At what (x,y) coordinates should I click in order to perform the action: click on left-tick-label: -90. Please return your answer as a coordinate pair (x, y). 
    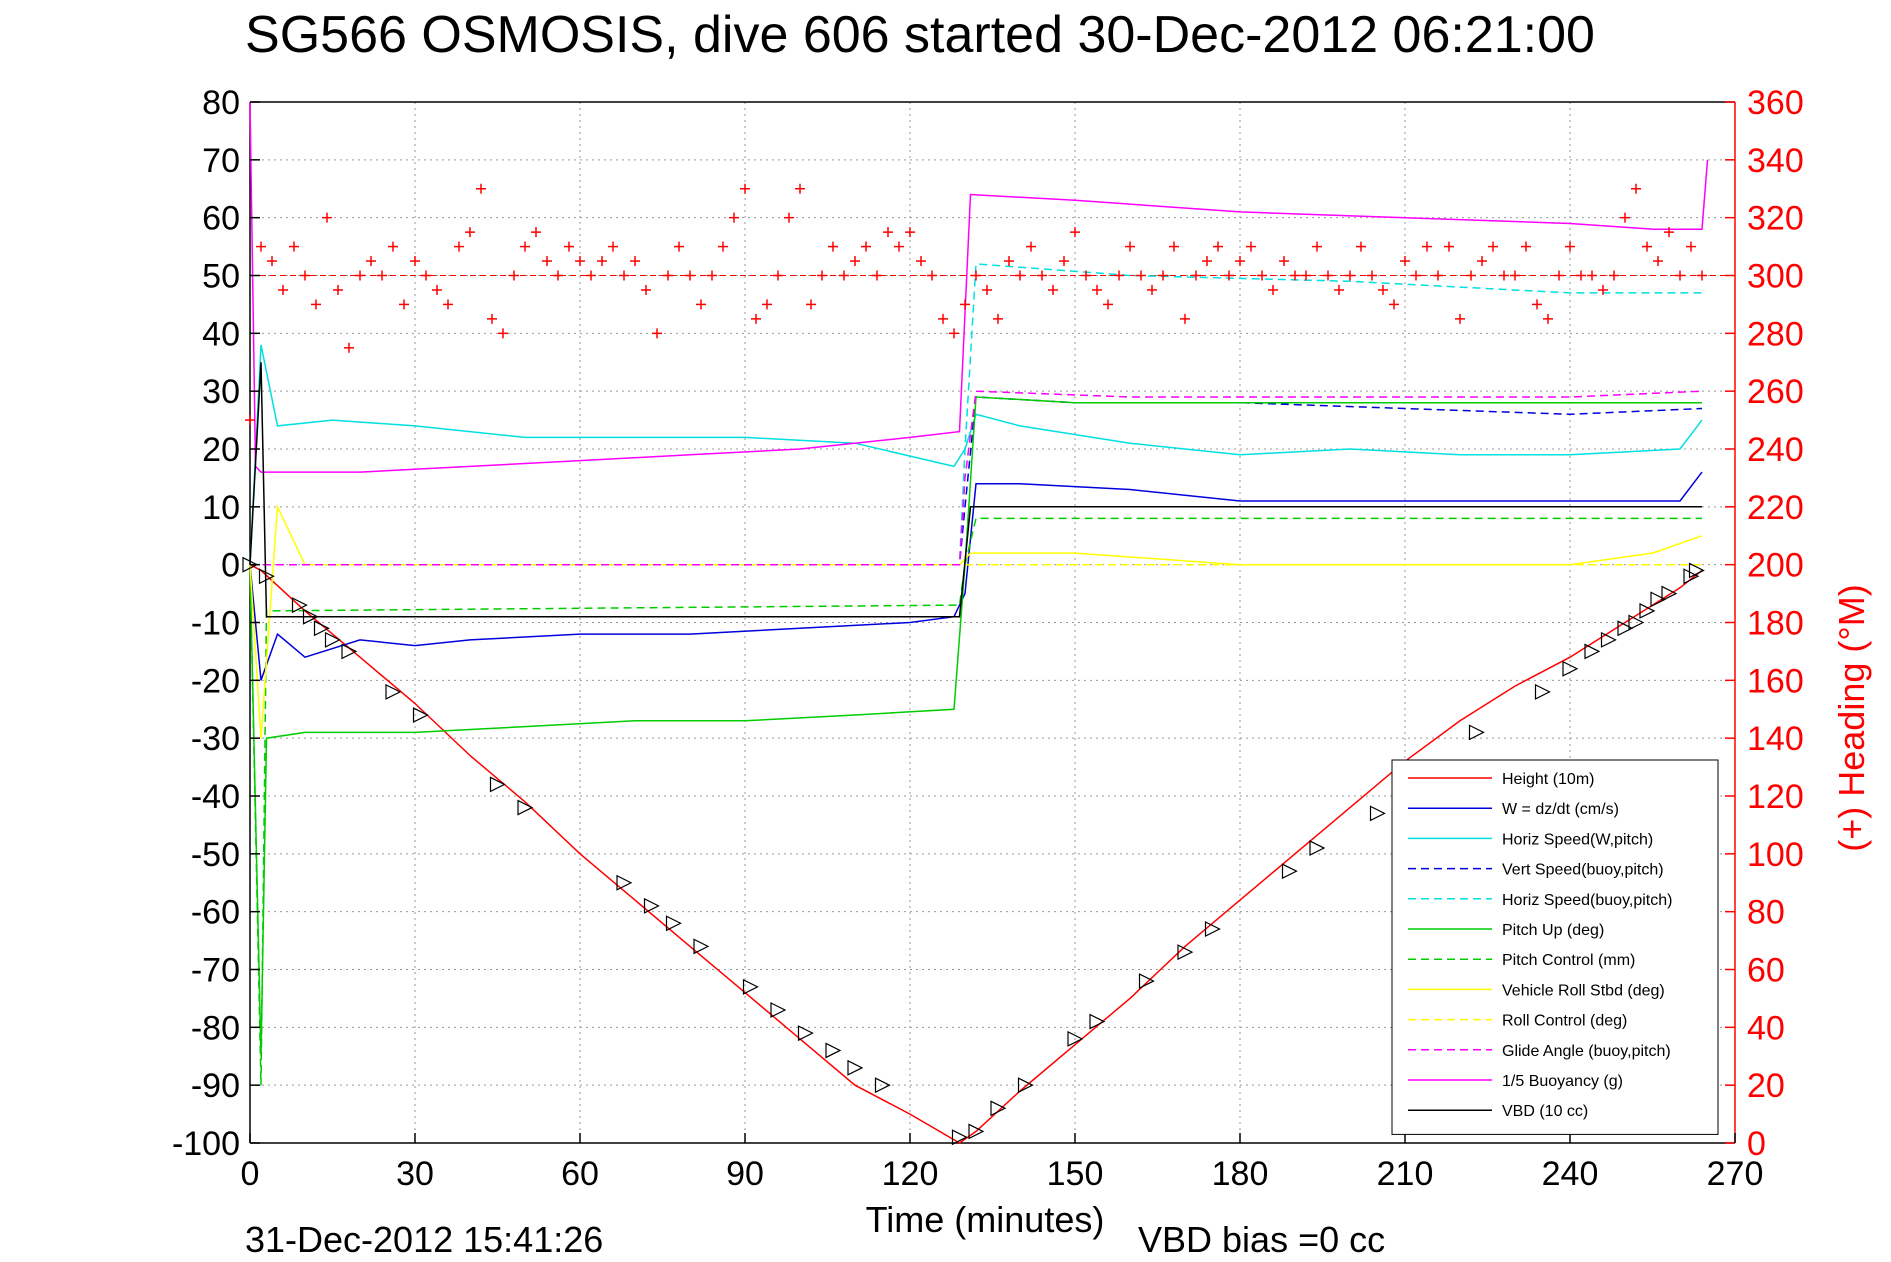
    Looking at the image, I should click on (215, 1086).